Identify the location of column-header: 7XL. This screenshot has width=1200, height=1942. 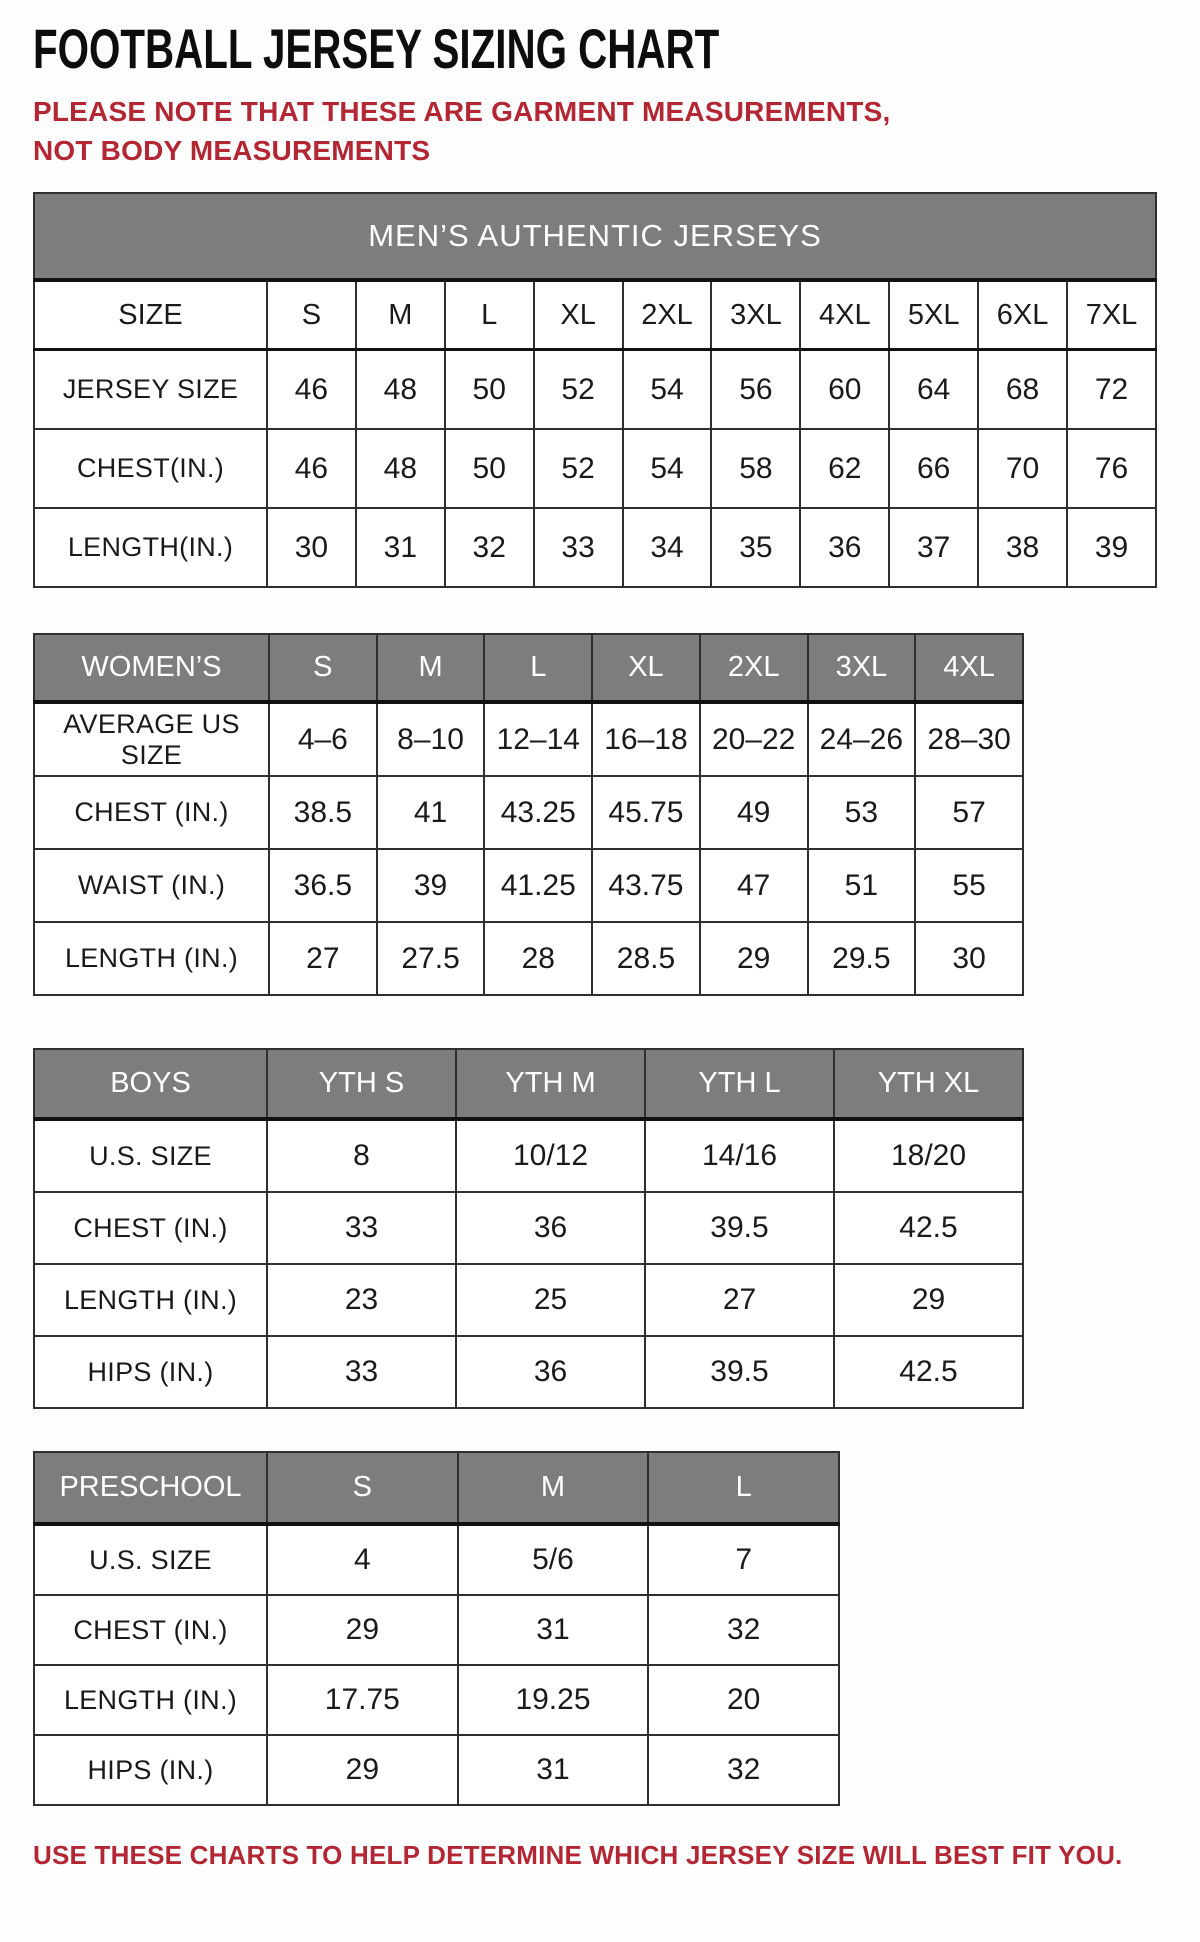
(1111, 315).